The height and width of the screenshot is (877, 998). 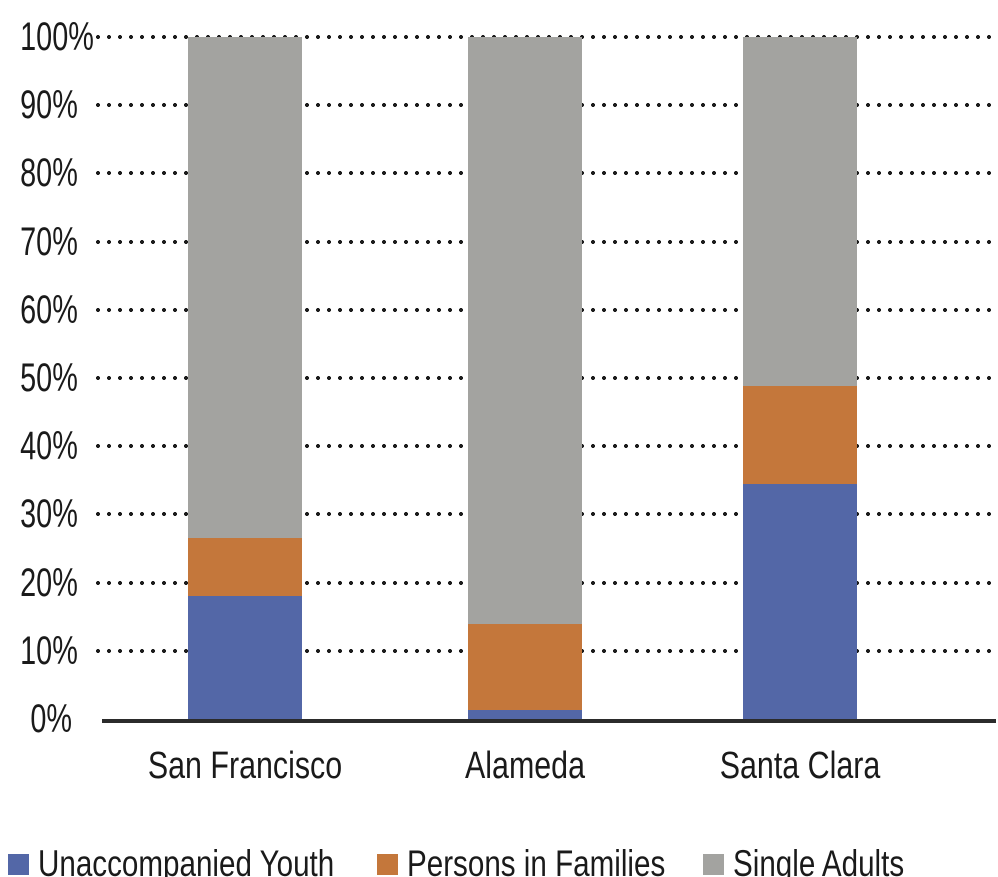 What do you see at coordinates (49, 446) in the screenshot?
I see `y-tick-label-40: 40%` at bounding box center [49, 446].